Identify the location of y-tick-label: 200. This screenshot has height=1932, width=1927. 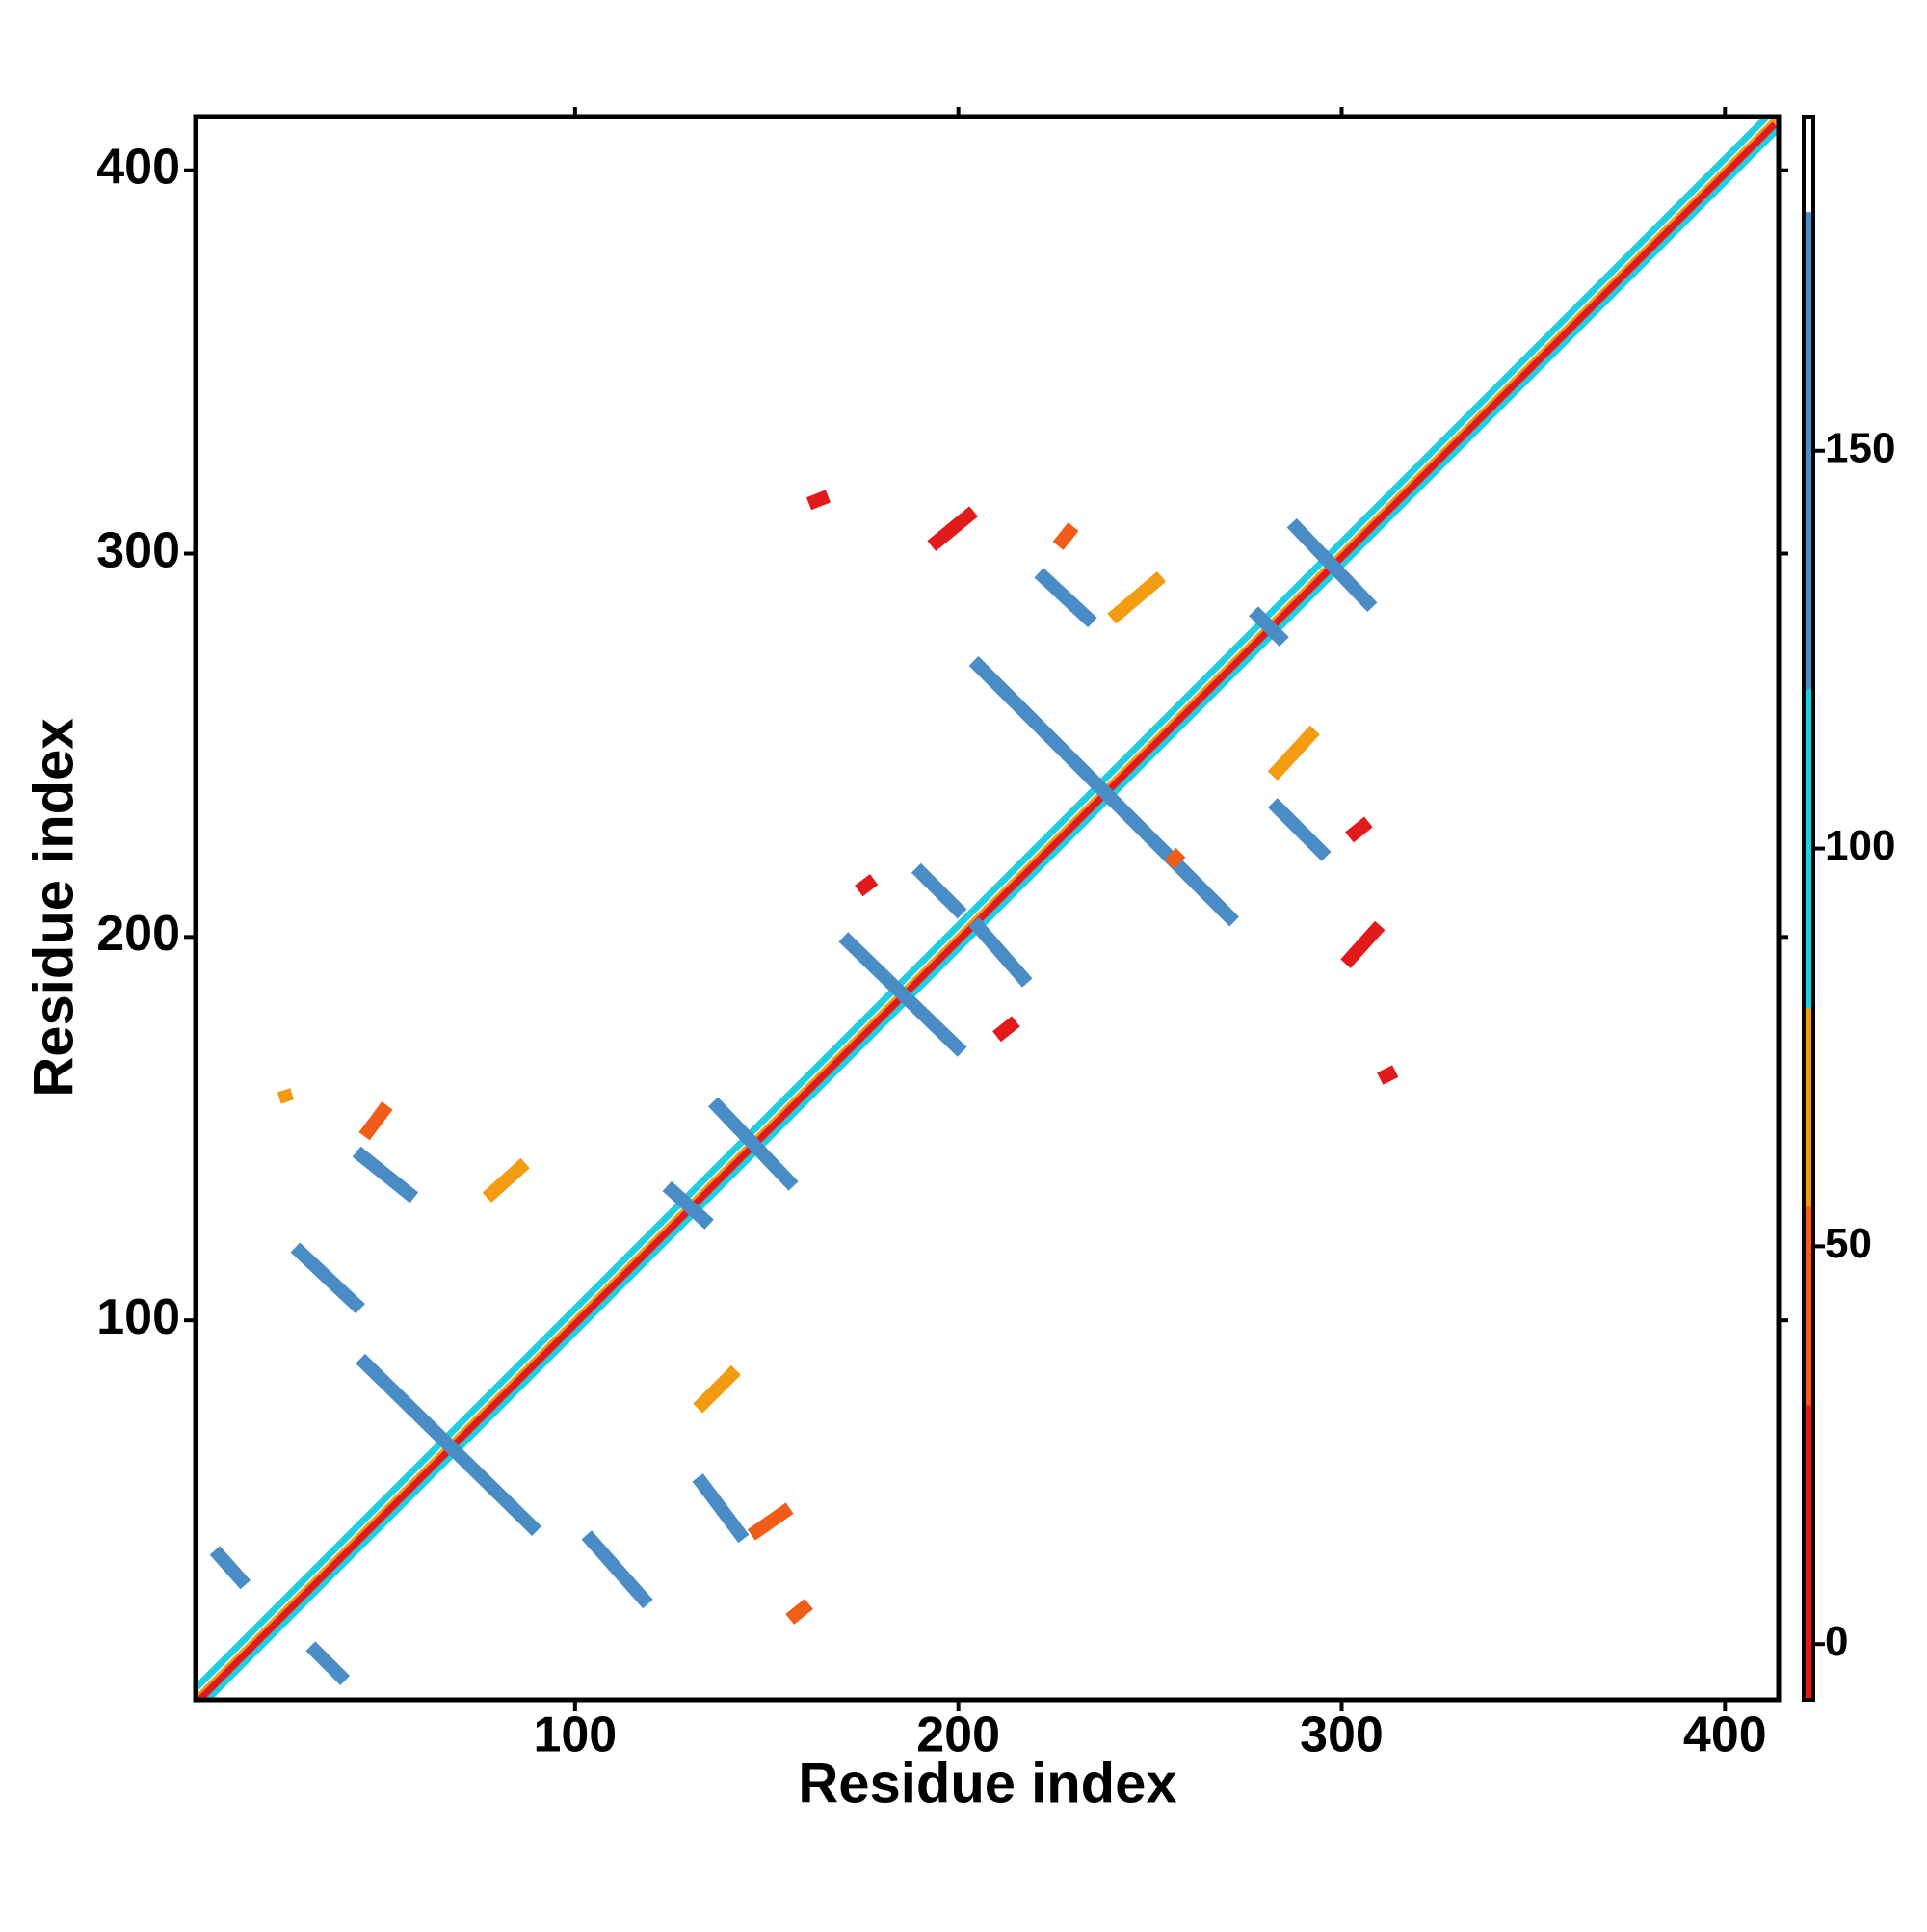
(138, 934).